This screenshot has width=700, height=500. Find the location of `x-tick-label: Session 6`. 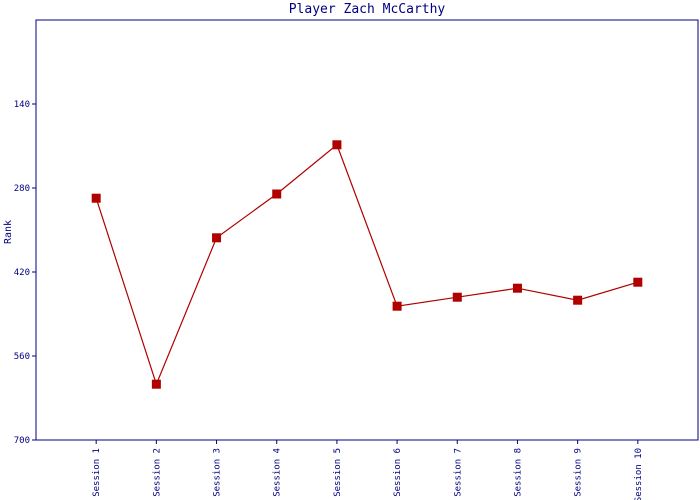

x-tick-label: Session 6 is located at coordinates (398, 472).